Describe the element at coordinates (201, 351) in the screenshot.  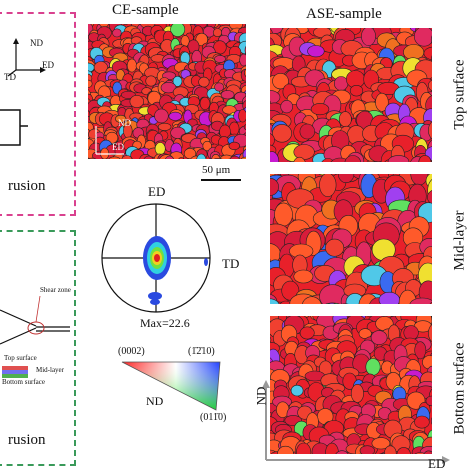
I see `ipf-top-right-label: (1̄2̄10)` at that location.